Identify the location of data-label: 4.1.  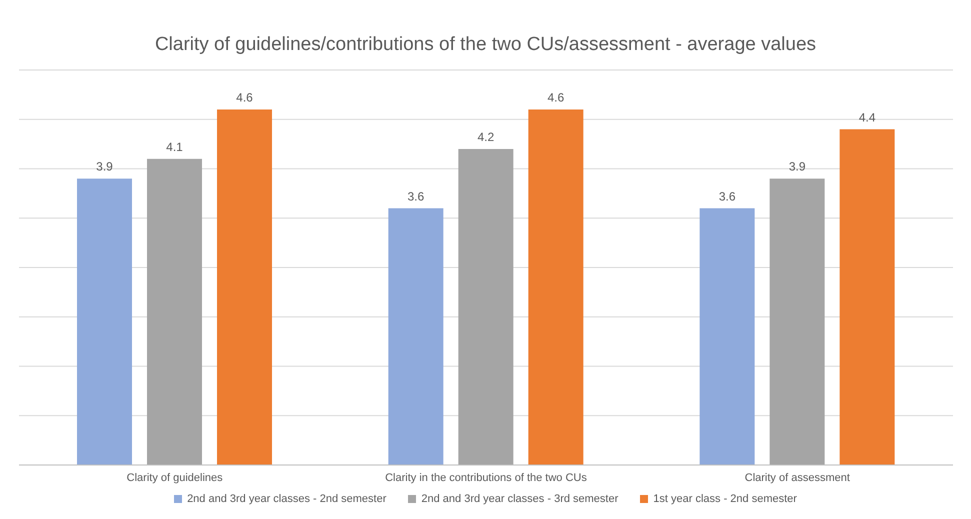
(175, 147).